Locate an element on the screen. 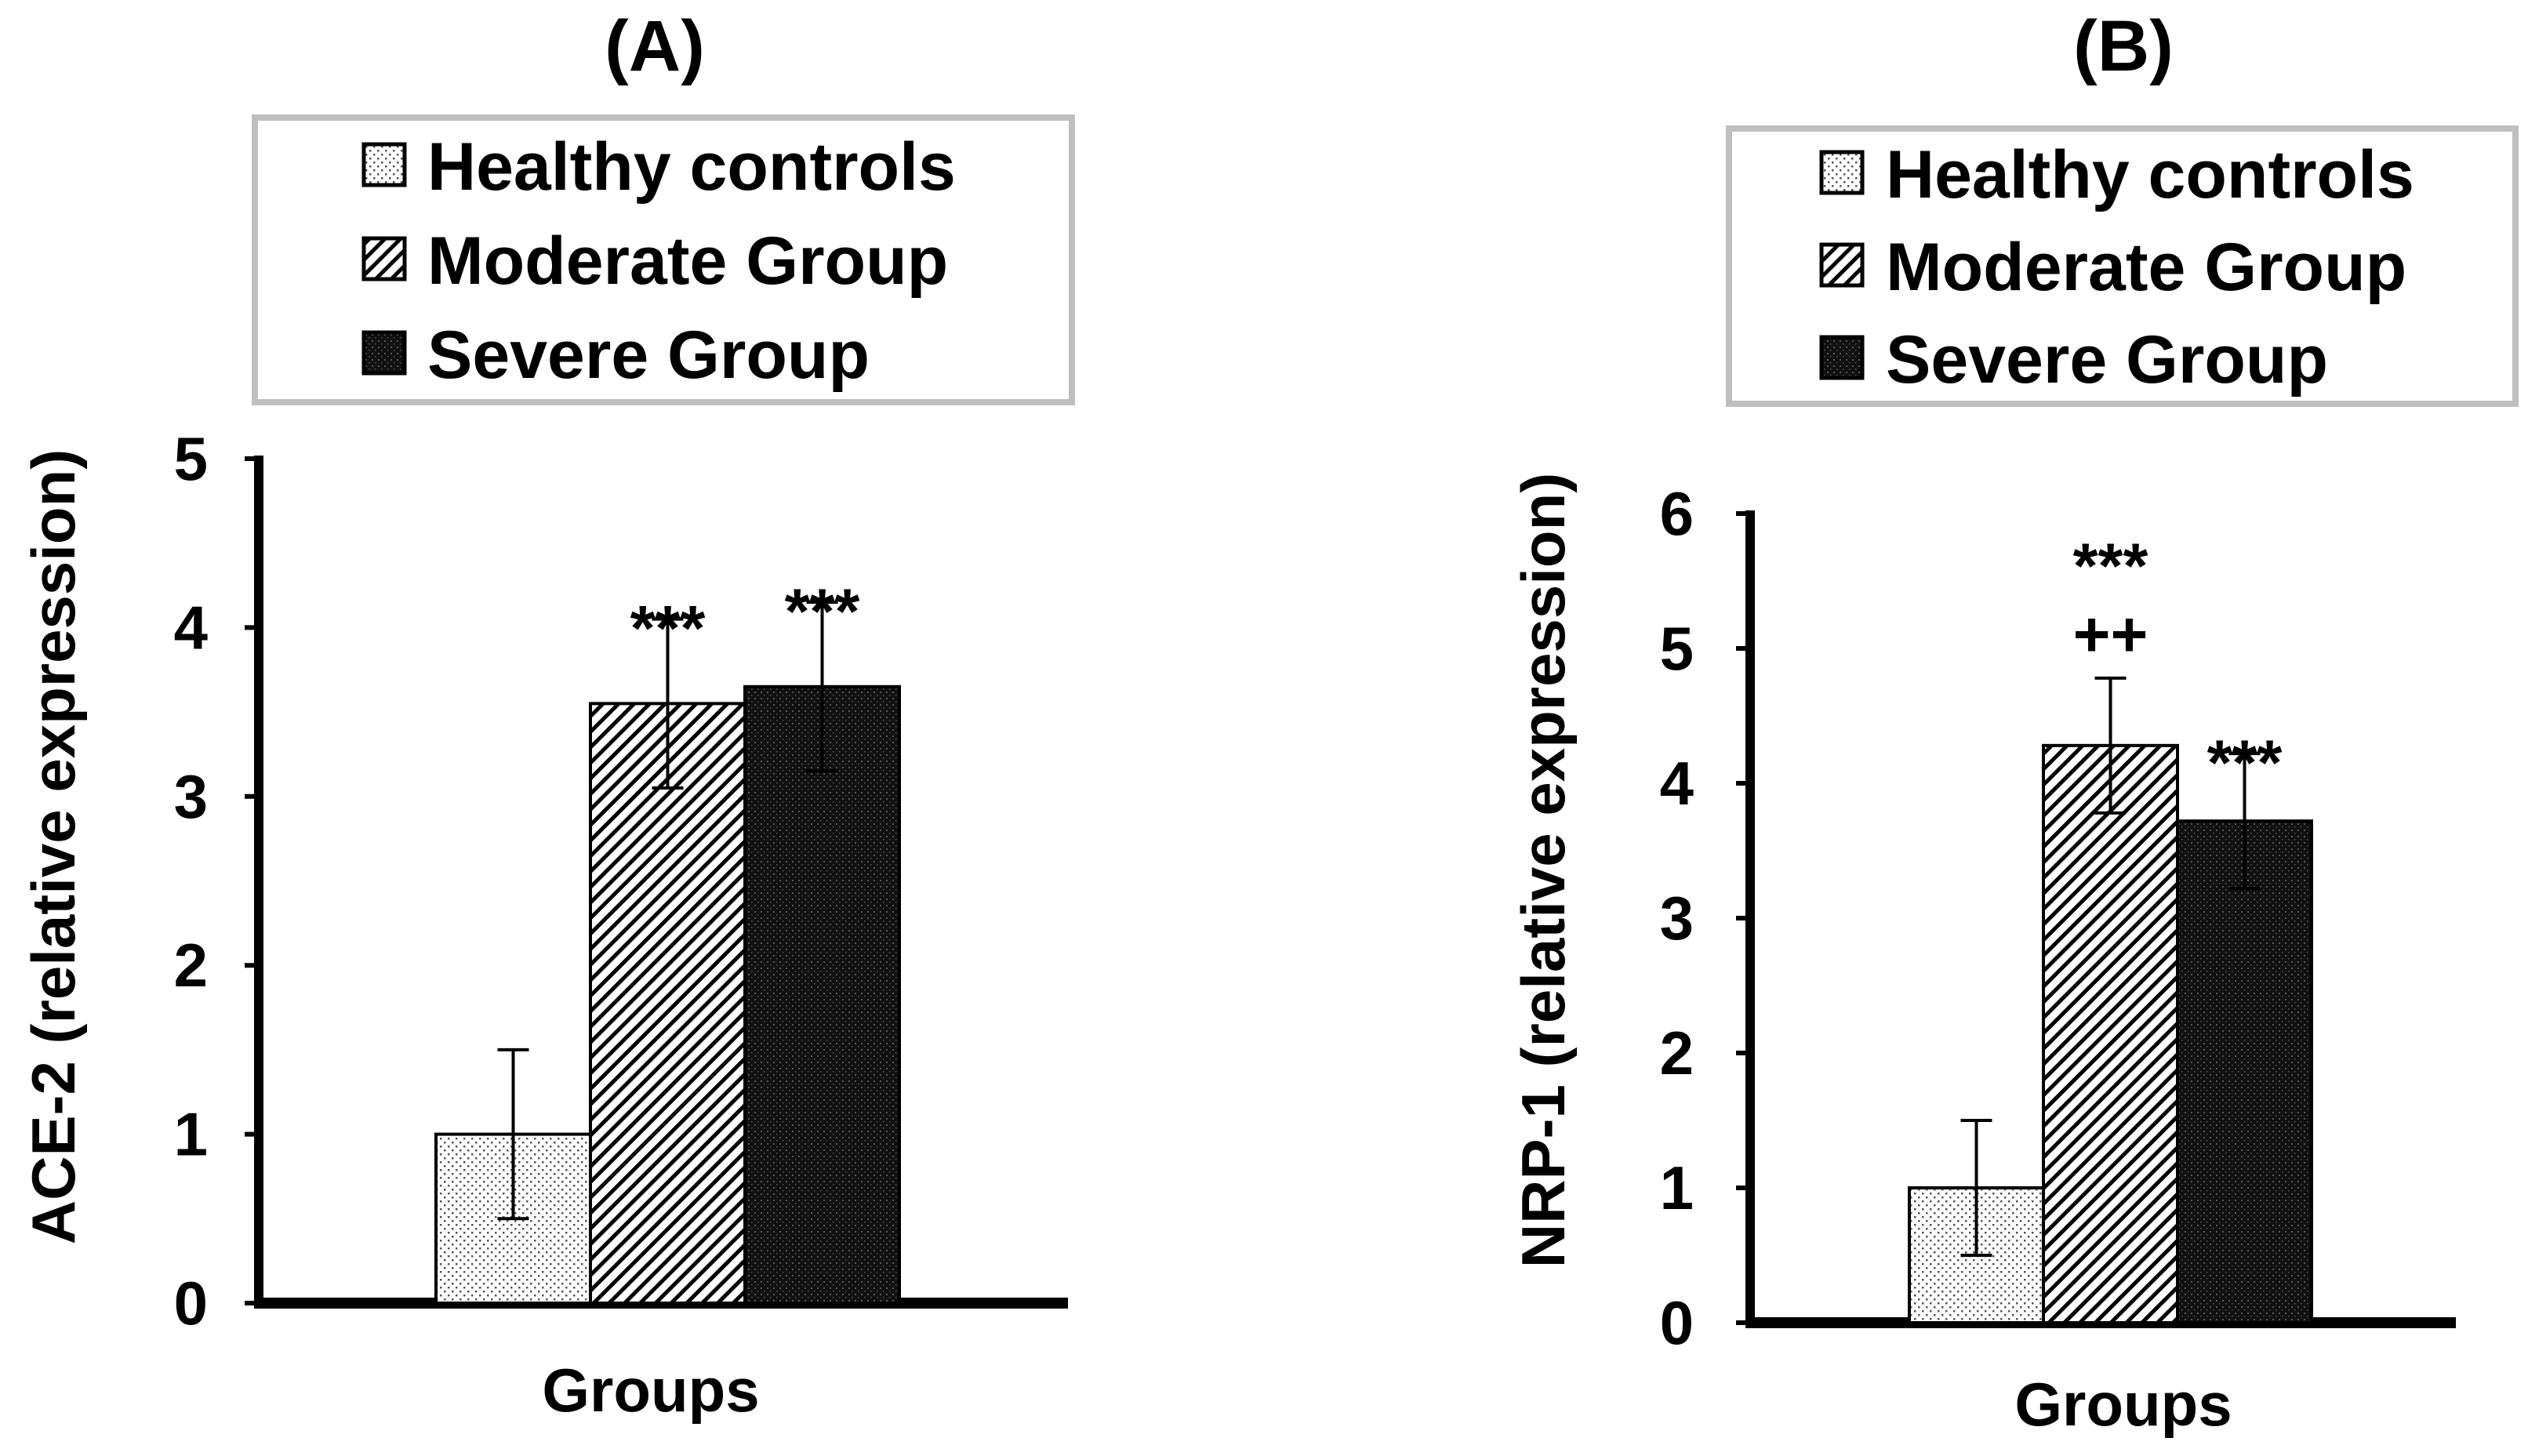 This screenshot has width=2528, height=1456. panel-a-bar-moderate is located at coordinates (667, 1003).